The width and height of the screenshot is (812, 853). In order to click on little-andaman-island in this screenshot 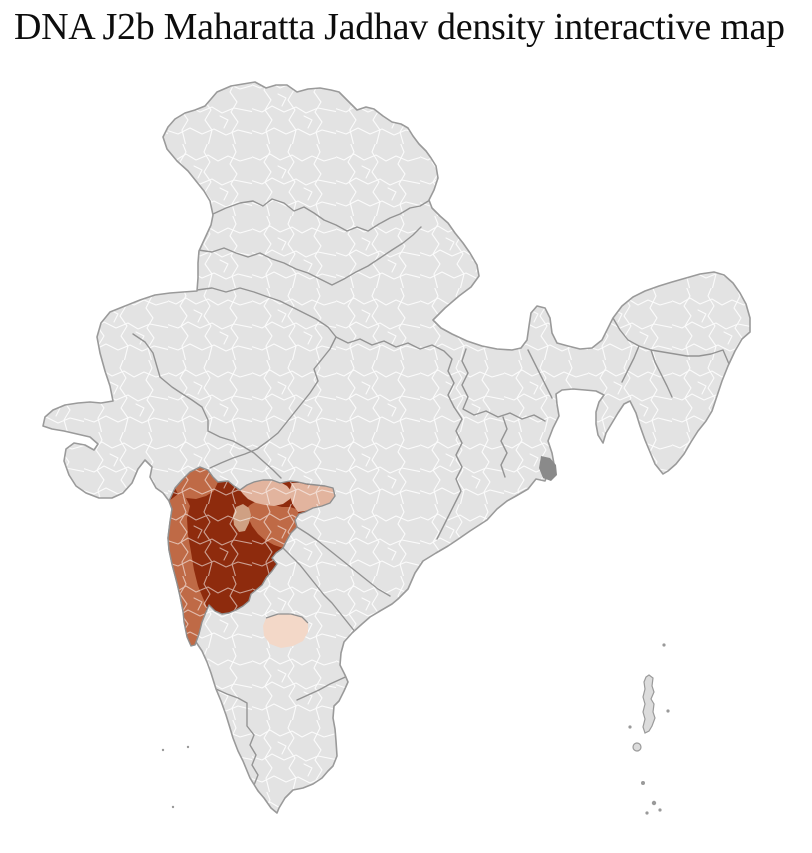, I will do `click(637, 747)`.